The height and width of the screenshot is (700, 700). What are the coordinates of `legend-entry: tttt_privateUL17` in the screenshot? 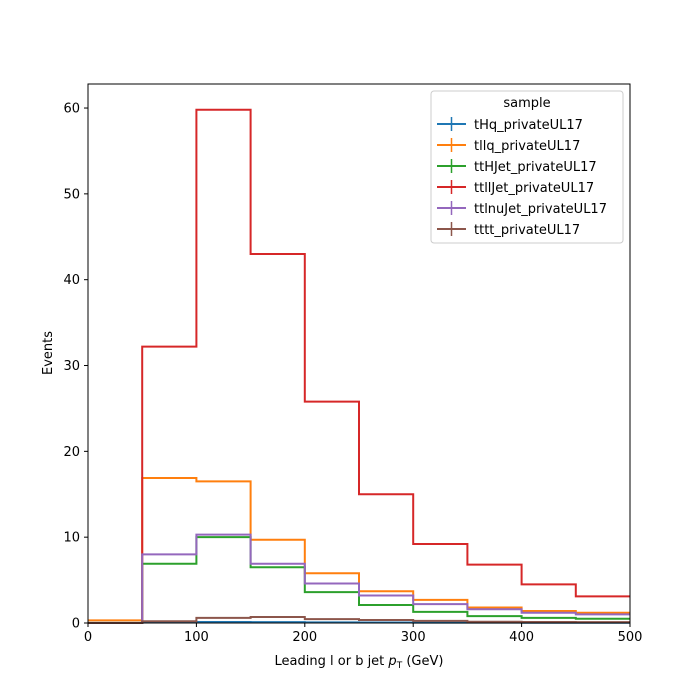 It's located at (508, 230).